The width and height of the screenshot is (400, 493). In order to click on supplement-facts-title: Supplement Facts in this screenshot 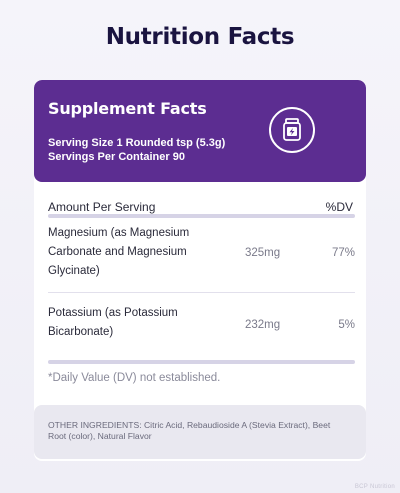, I will do `click(127, 108)`.